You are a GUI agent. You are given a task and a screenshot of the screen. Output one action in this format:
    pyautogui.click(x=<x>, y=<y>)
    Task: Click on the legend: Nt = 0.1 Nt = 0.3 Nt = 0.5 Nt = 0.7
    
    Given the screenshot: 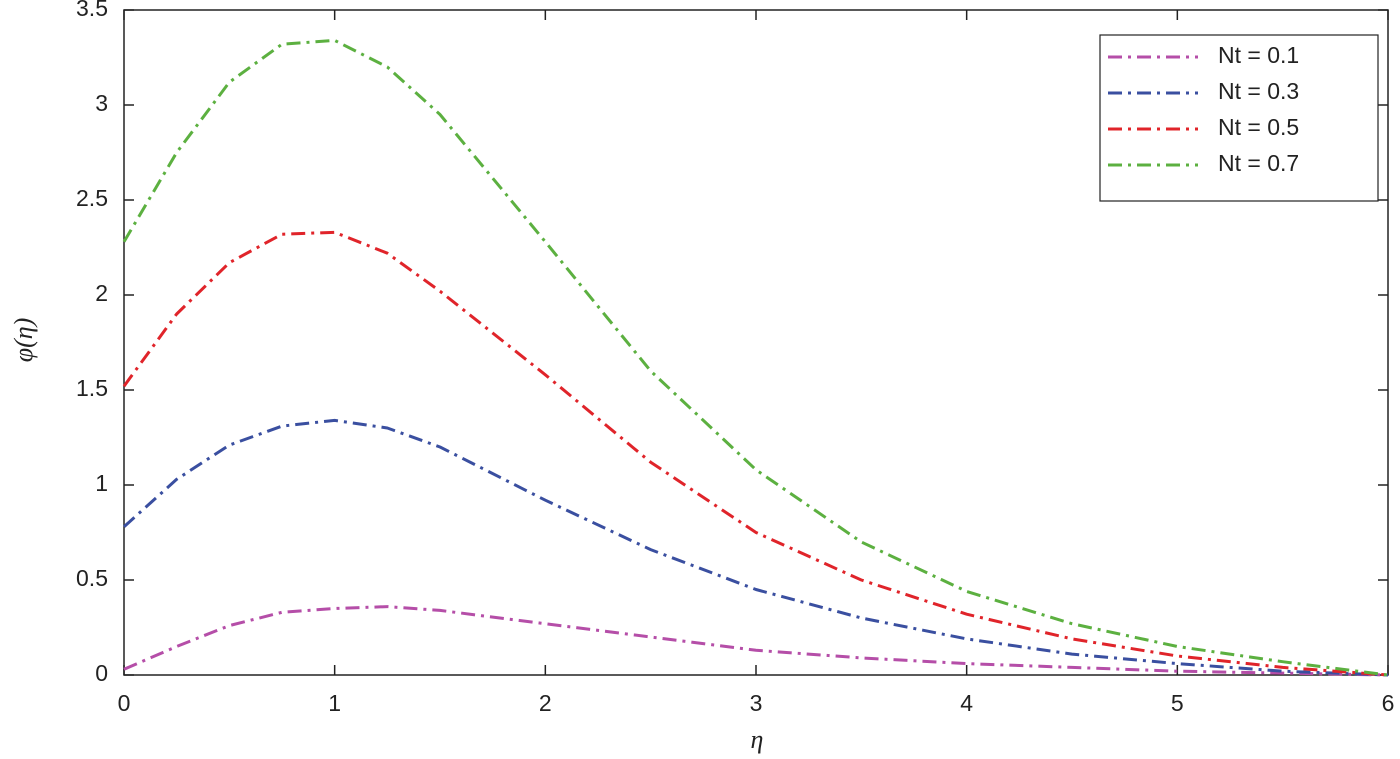 What is the action you would take?
    pyautogui.click(x=1239, y=118)
    